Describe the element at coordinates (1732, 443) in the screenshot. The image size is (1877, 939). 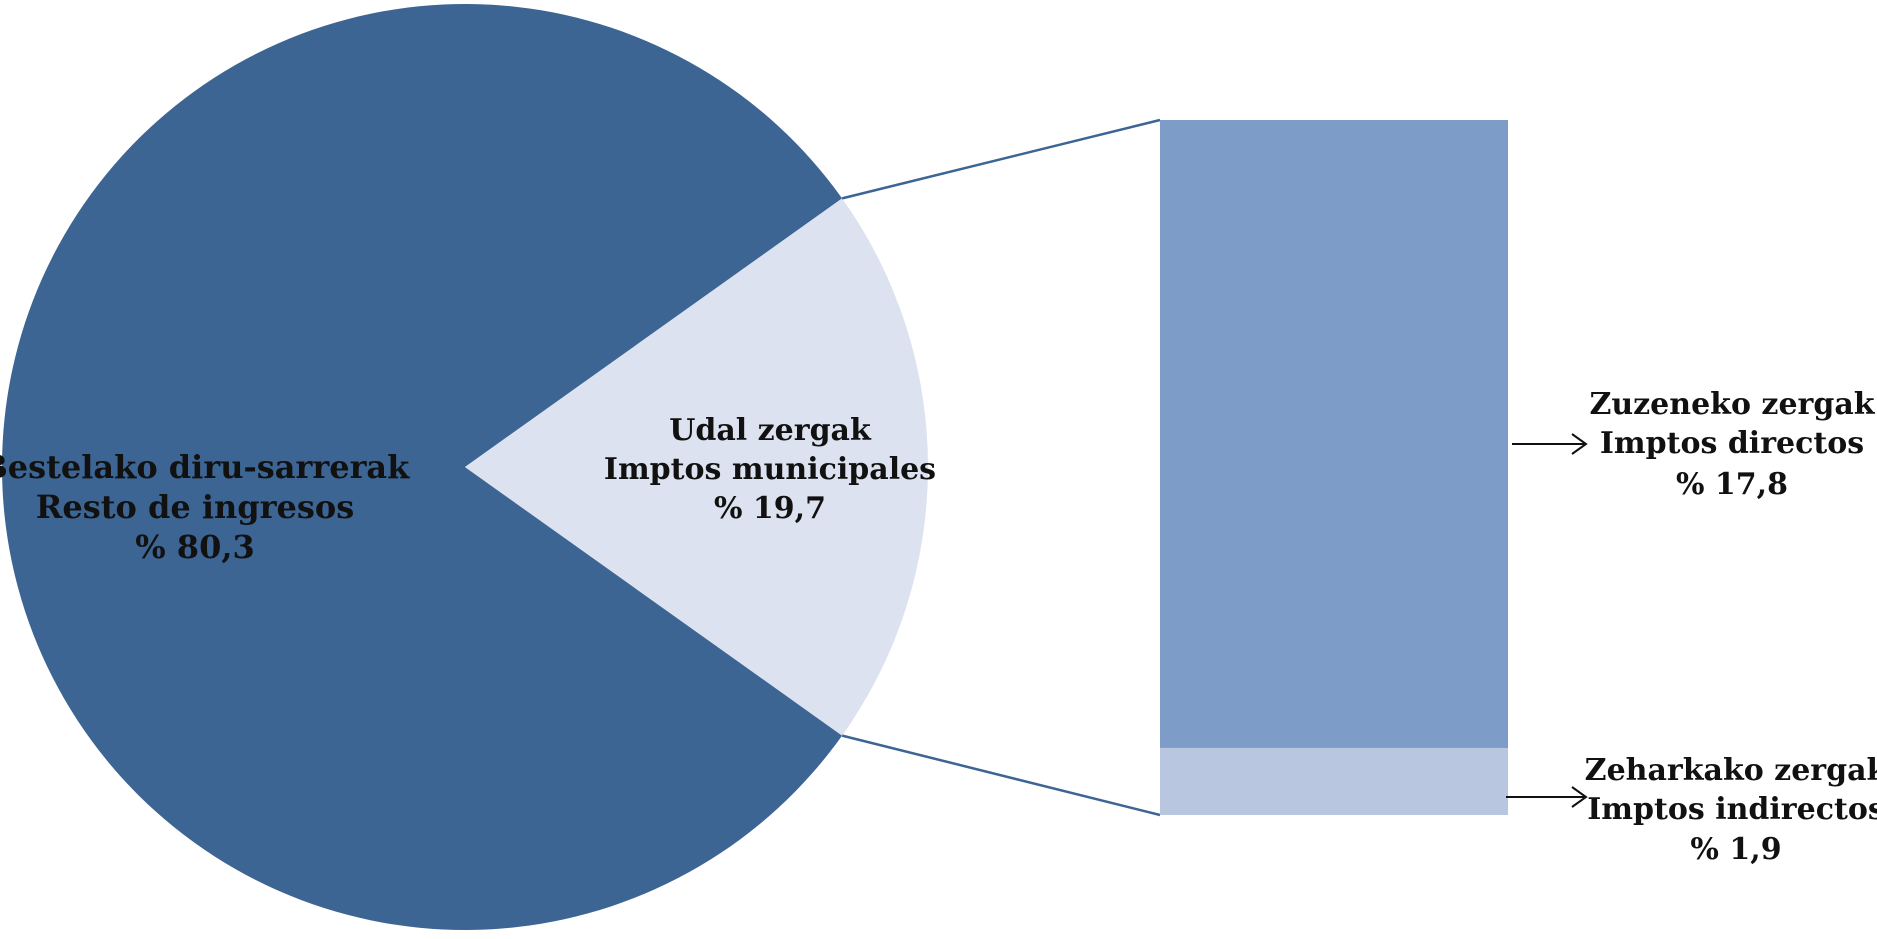
I see `bar-label-es-directos: Imptos directos` at that location.